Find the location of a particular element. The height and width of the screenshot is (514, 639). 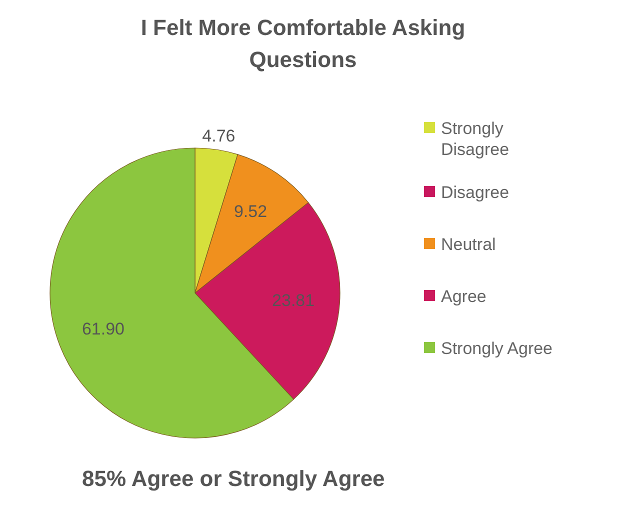

data-label: 9.52 is located at coordinates (251, 212).